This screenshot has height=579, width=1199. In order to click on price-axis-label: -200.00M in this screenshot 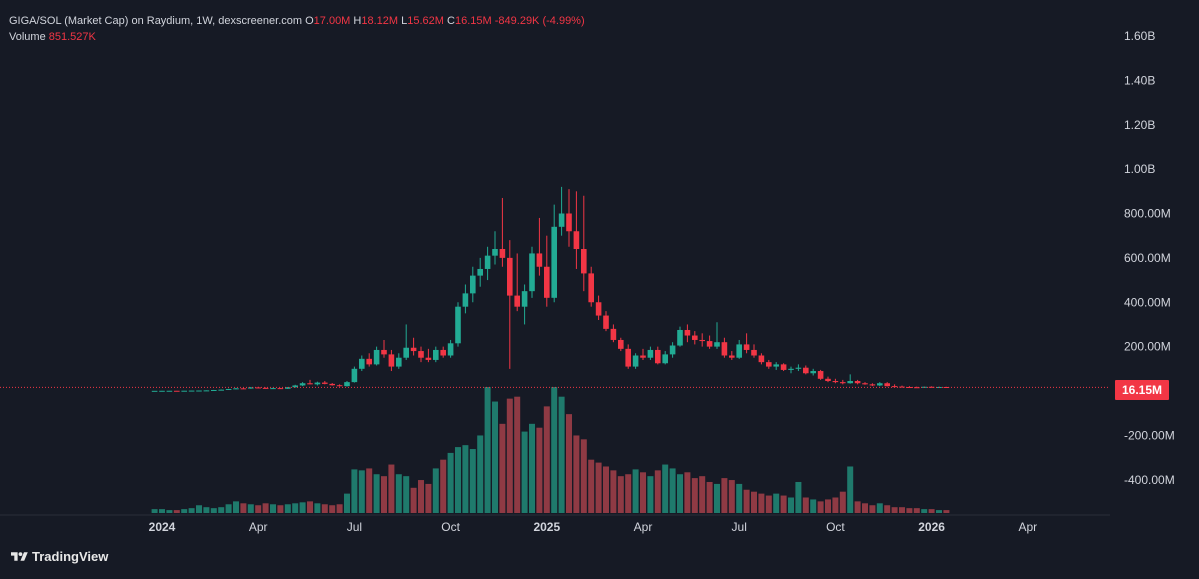, I will do `click(1149, 435)`.